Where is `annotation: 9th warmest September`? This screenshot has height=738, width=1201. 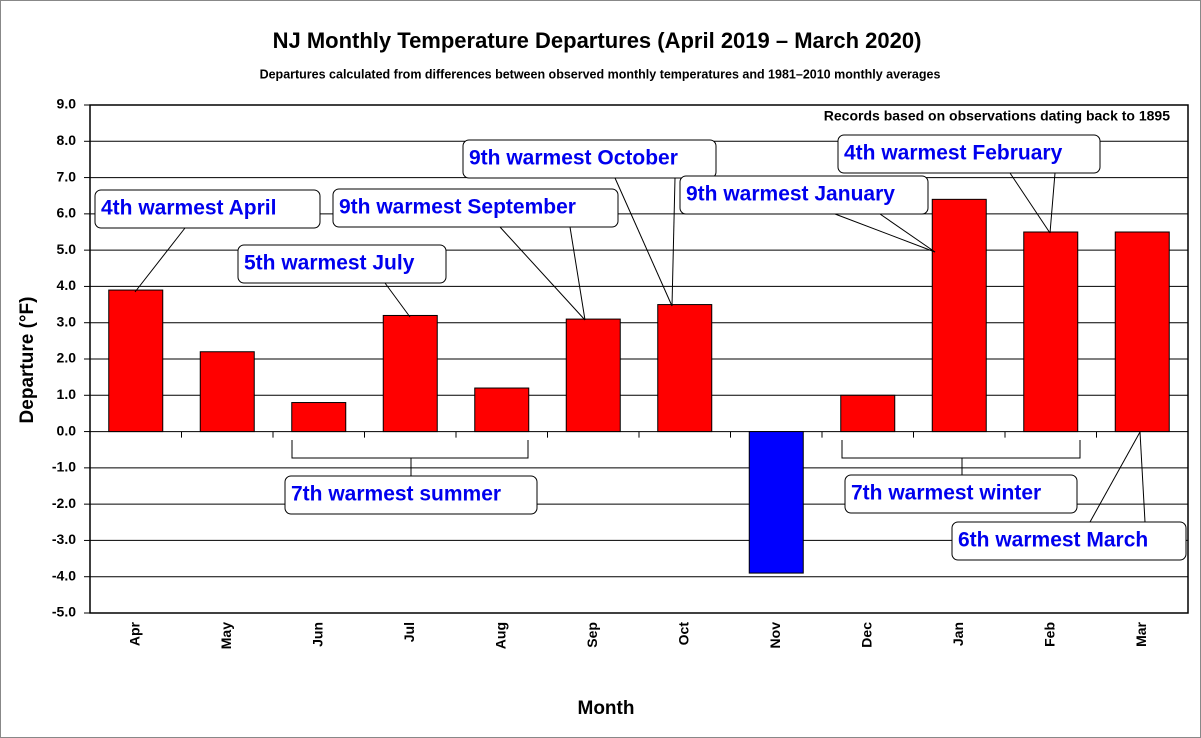
annotation: 9th warmest September is located at coordinates (457, 207).